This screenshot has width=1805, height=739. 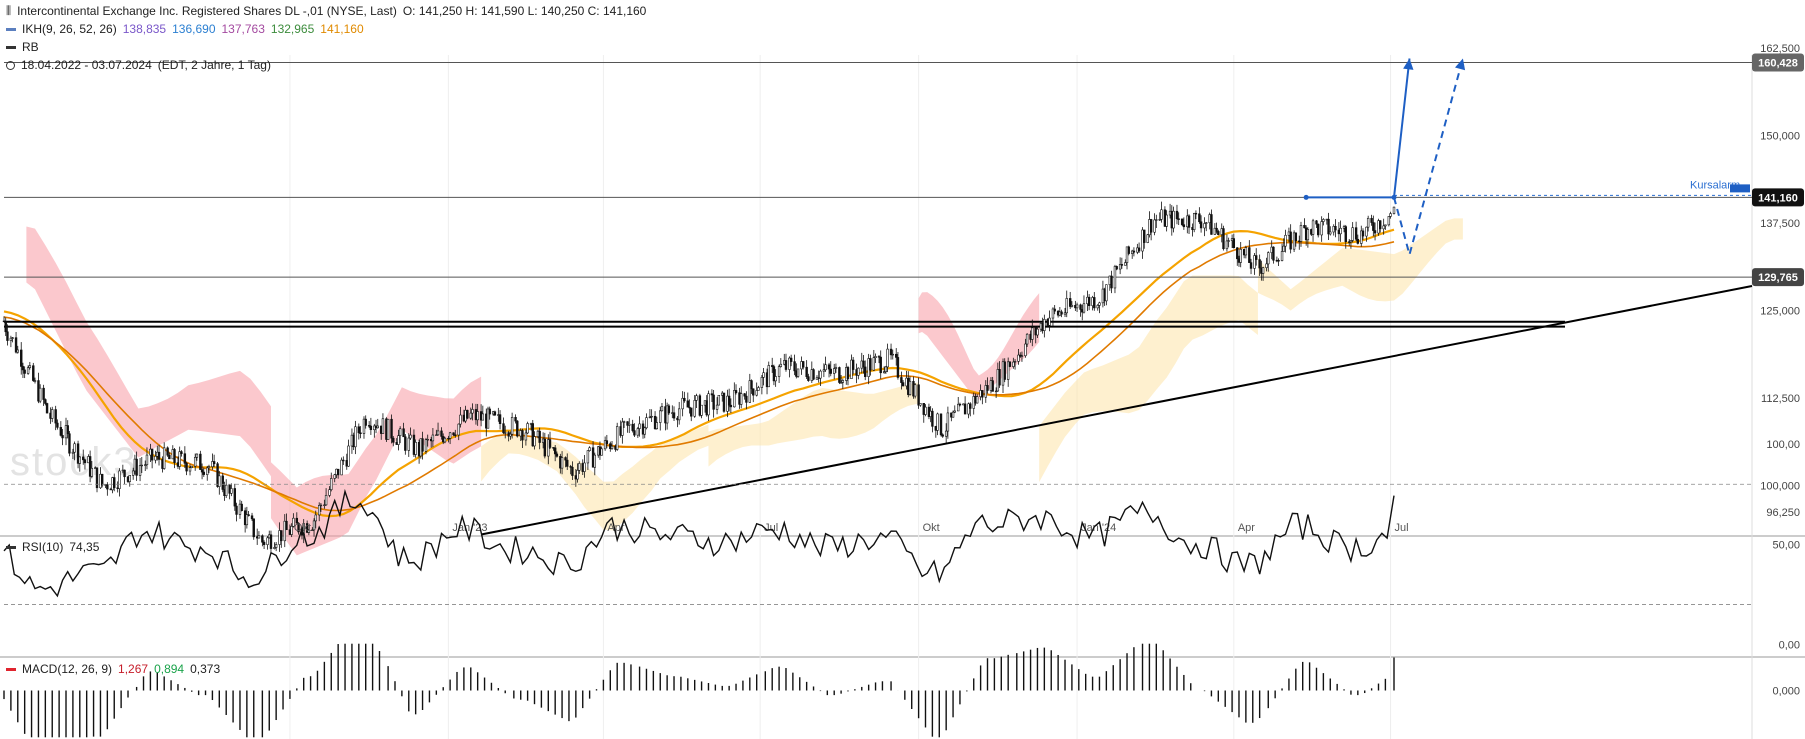 What do you see at coordinates (86, 65) in the screenshot?
I see `date-range: 18.04.2022 - 03.07.2024` at bounding box center [86, 65].